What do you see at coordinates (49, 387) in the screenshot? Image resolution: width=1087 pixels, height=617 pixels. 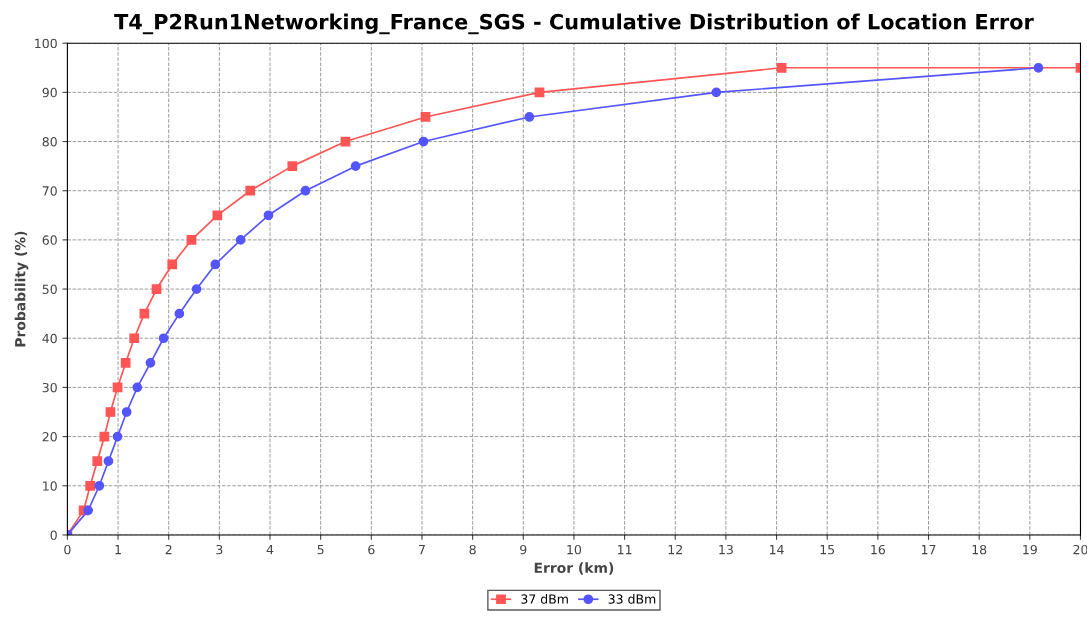 I see `y-tick-label: 30` at bounding box center [49, 387].